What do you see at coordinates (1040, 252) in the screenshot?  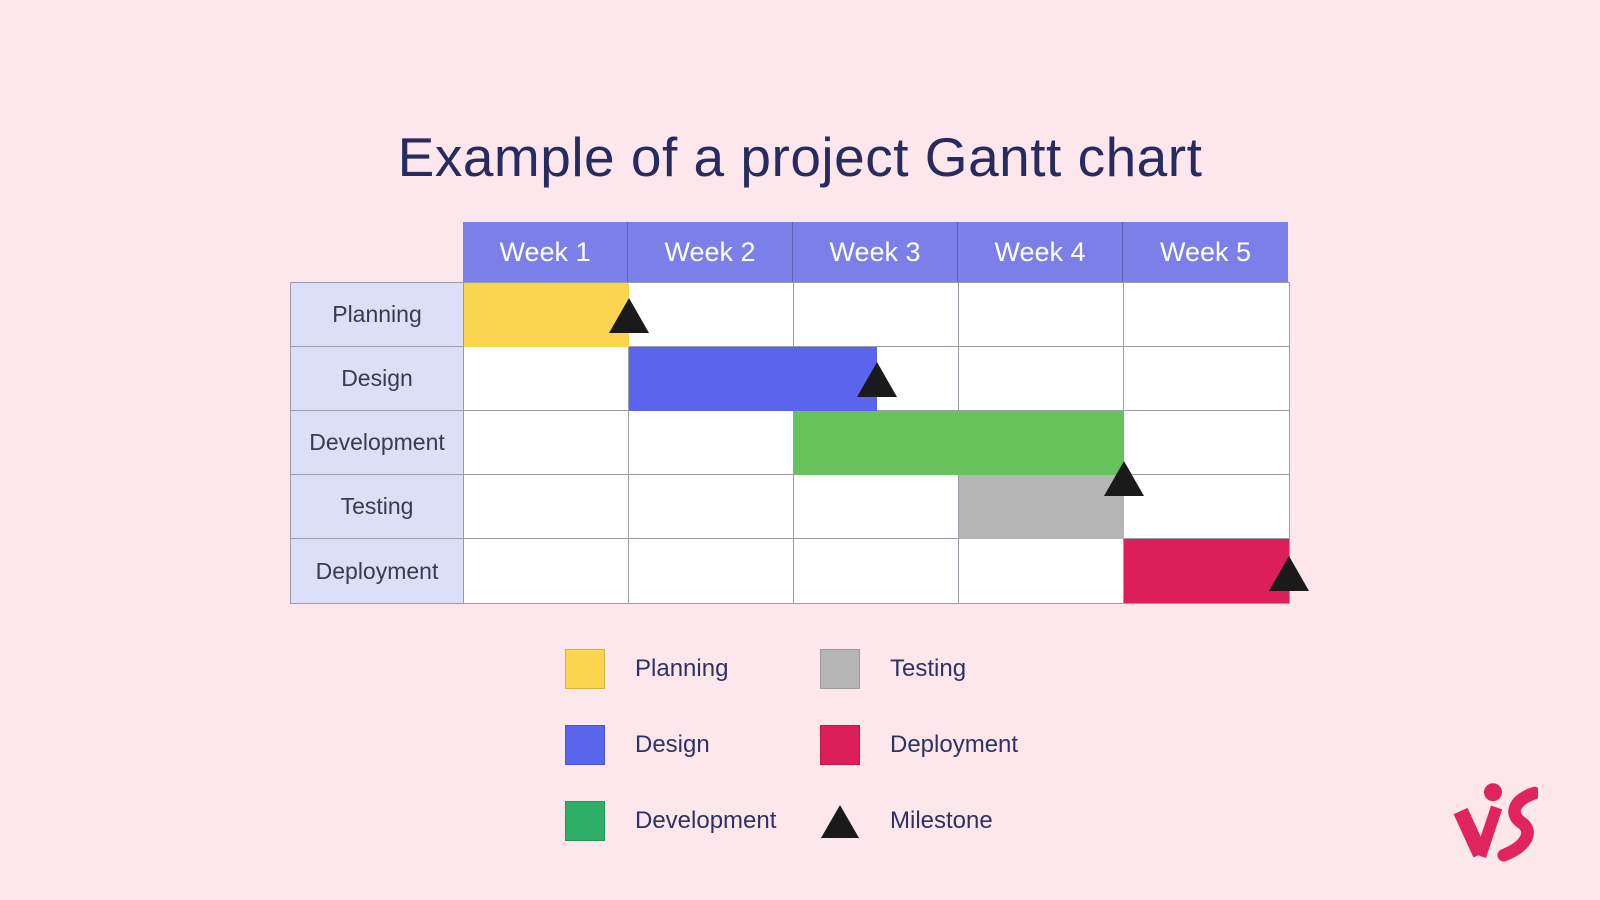 I see `week-header-cell: Week 4` at bounding box center [1040, 252].